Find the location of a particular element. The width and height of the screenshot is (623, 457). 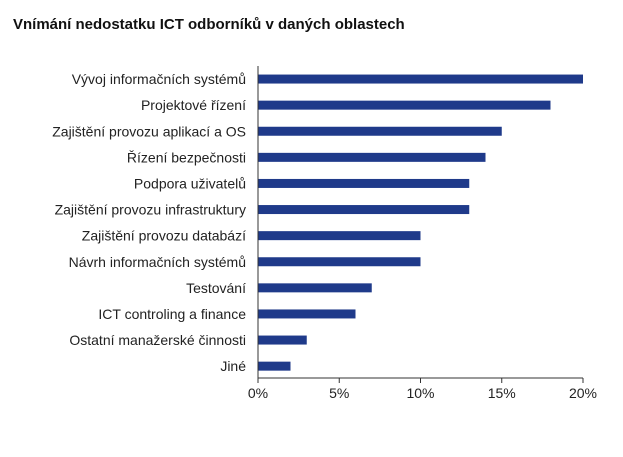

category-label-3: Řízení bezpečnosti is located at coordinates (186, 157).